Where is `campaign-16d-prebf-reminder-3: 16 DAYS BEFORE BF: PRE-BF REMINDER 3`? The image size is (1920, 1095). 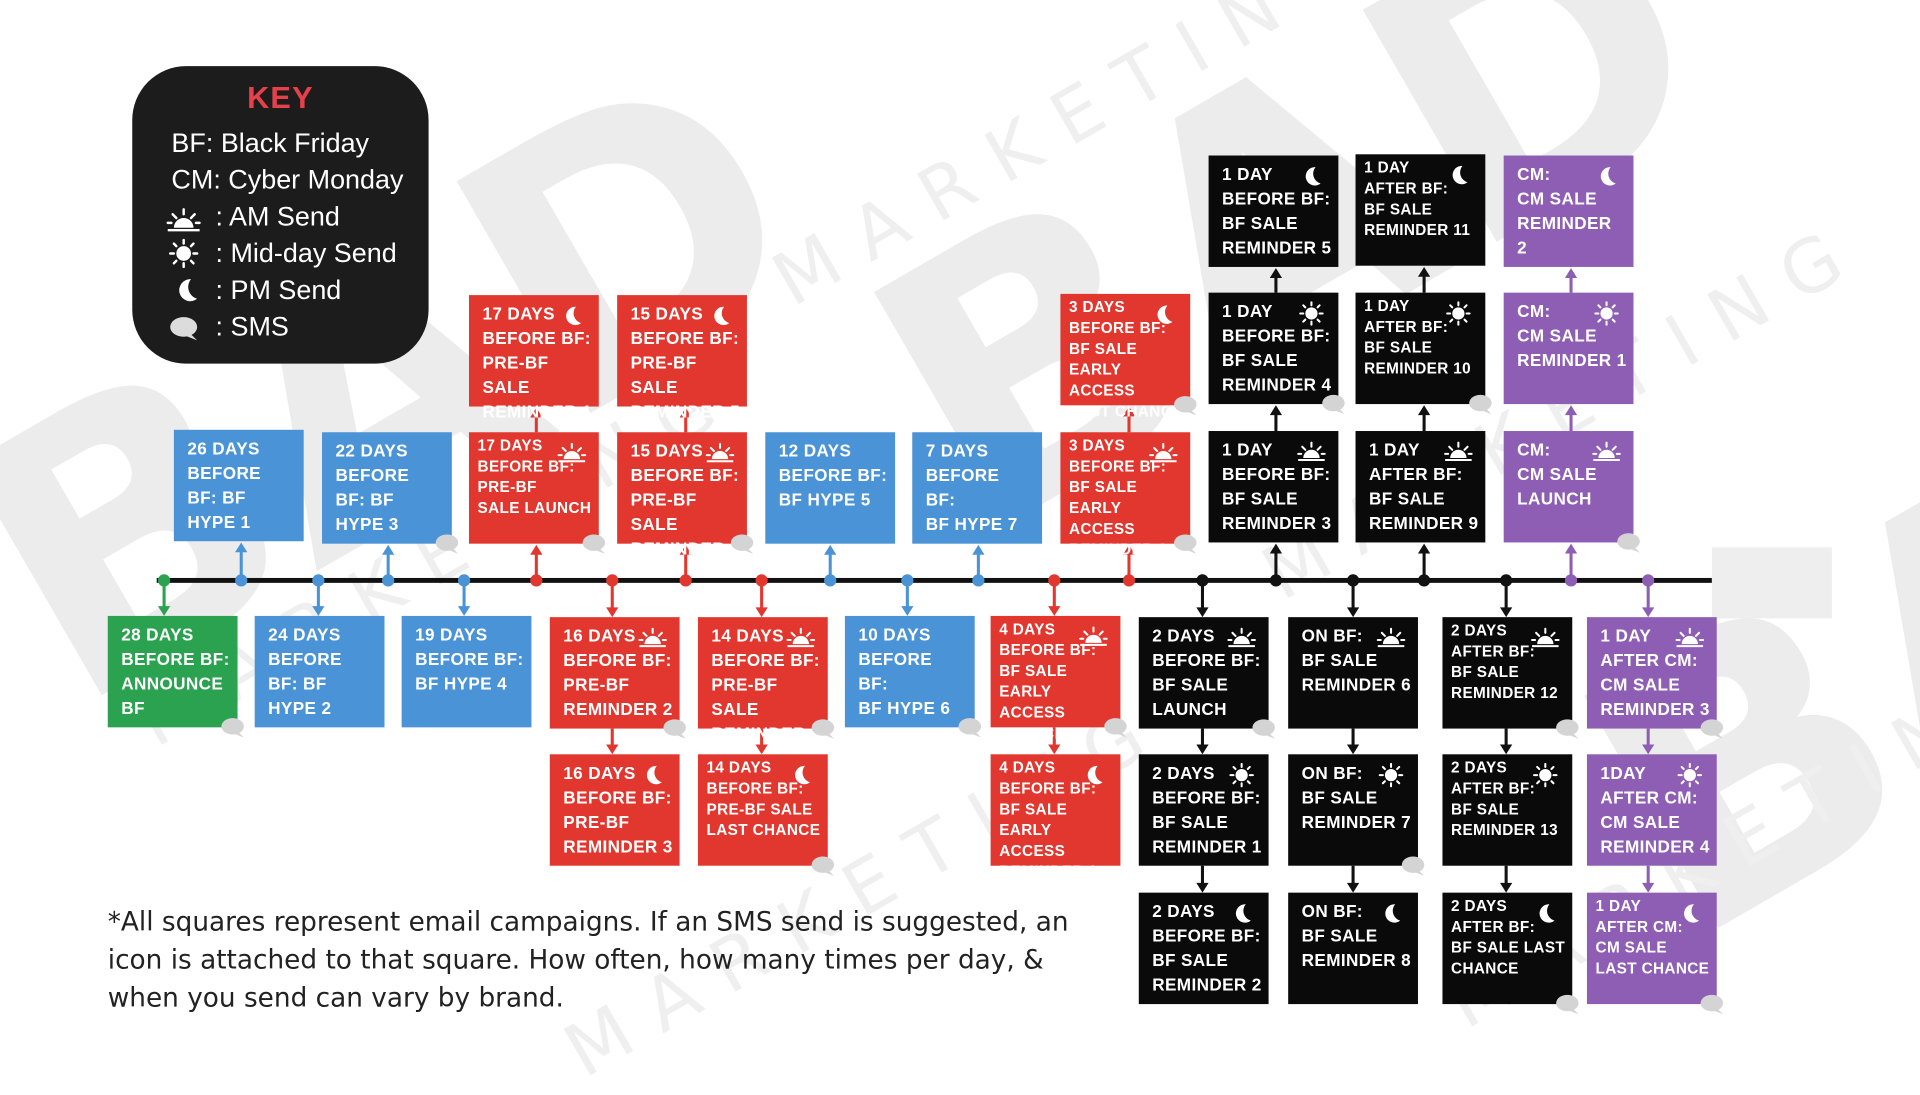
campaign-16d-prebf-reminder-3: 16 DAYS BEFORE BF: PRE-BF REMINDER 3 is located at coordinates (614, 810).